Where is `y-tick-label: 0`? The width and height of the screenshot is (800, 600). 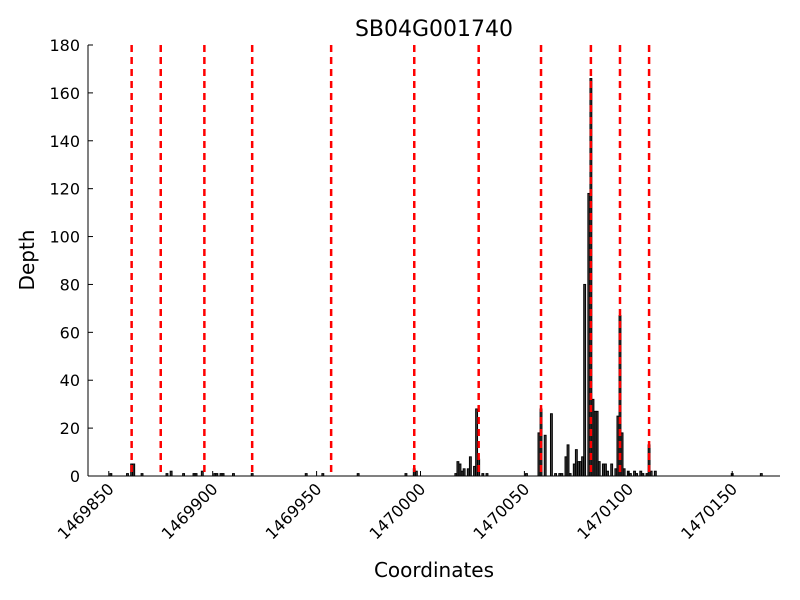 y-tick-label: 0 is located at coordinates (75, 476).